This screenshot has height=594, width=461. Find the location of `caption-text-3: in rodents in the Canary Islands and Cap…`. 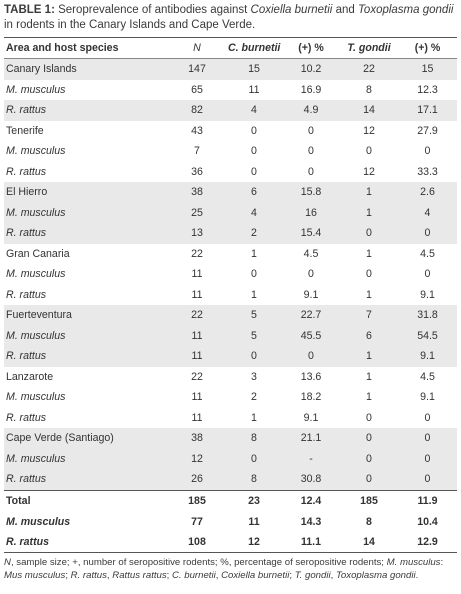

caption-text-3: in rodents in the Canary Islands and Cap… is located at coordinates (130, 25).